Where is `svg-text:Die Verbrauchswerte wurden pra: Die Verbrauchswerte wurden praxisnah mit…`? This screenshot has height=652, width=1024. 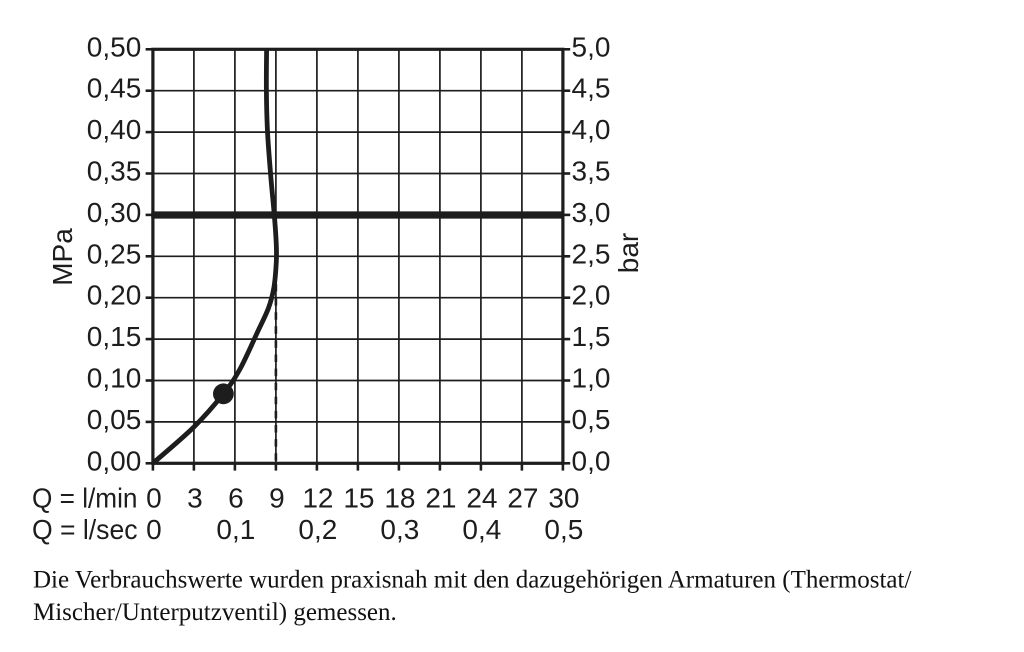 svg-text:Die Verbrauchswerte wurden pra: Die Verbrauchswerte wurden praxisnah mit… is located at coordinates (472, 580).